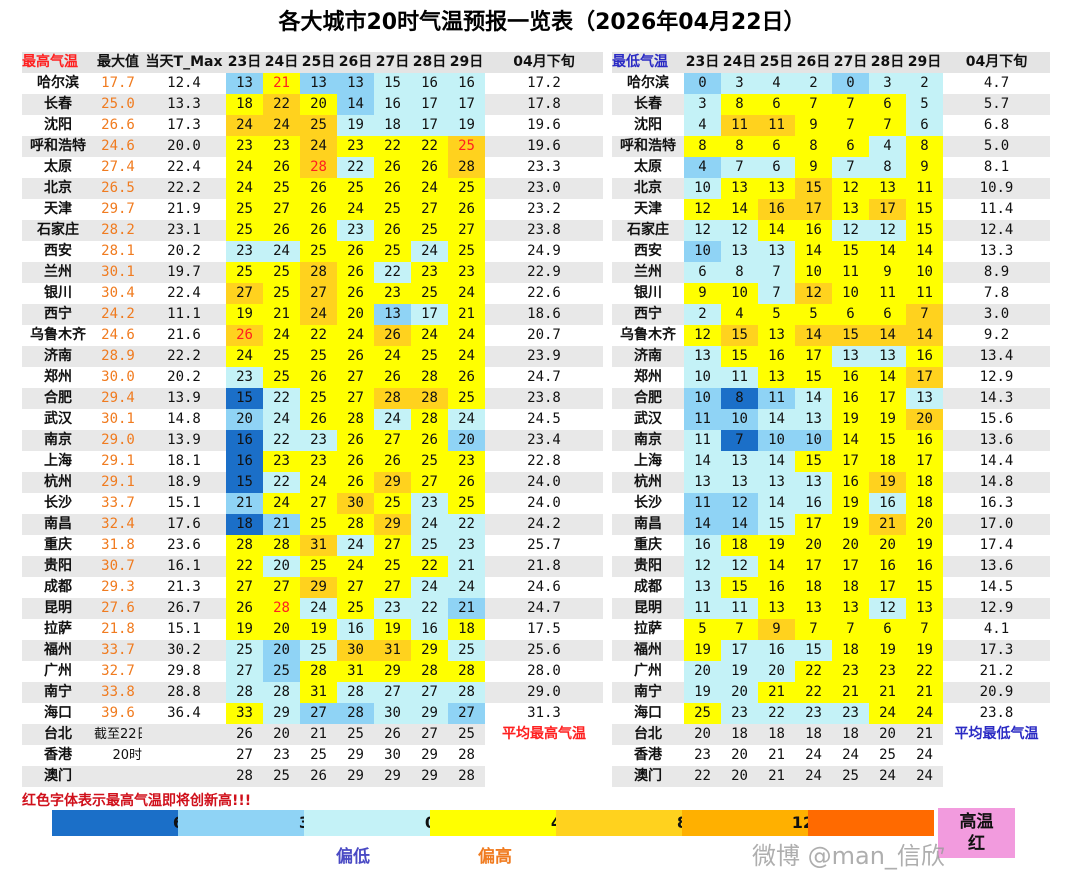 This screenshot has width=1084, height=876. Describe the element at coordinates (392, 755) in the screenshot. I see `forecast-cell: 30` at that location.